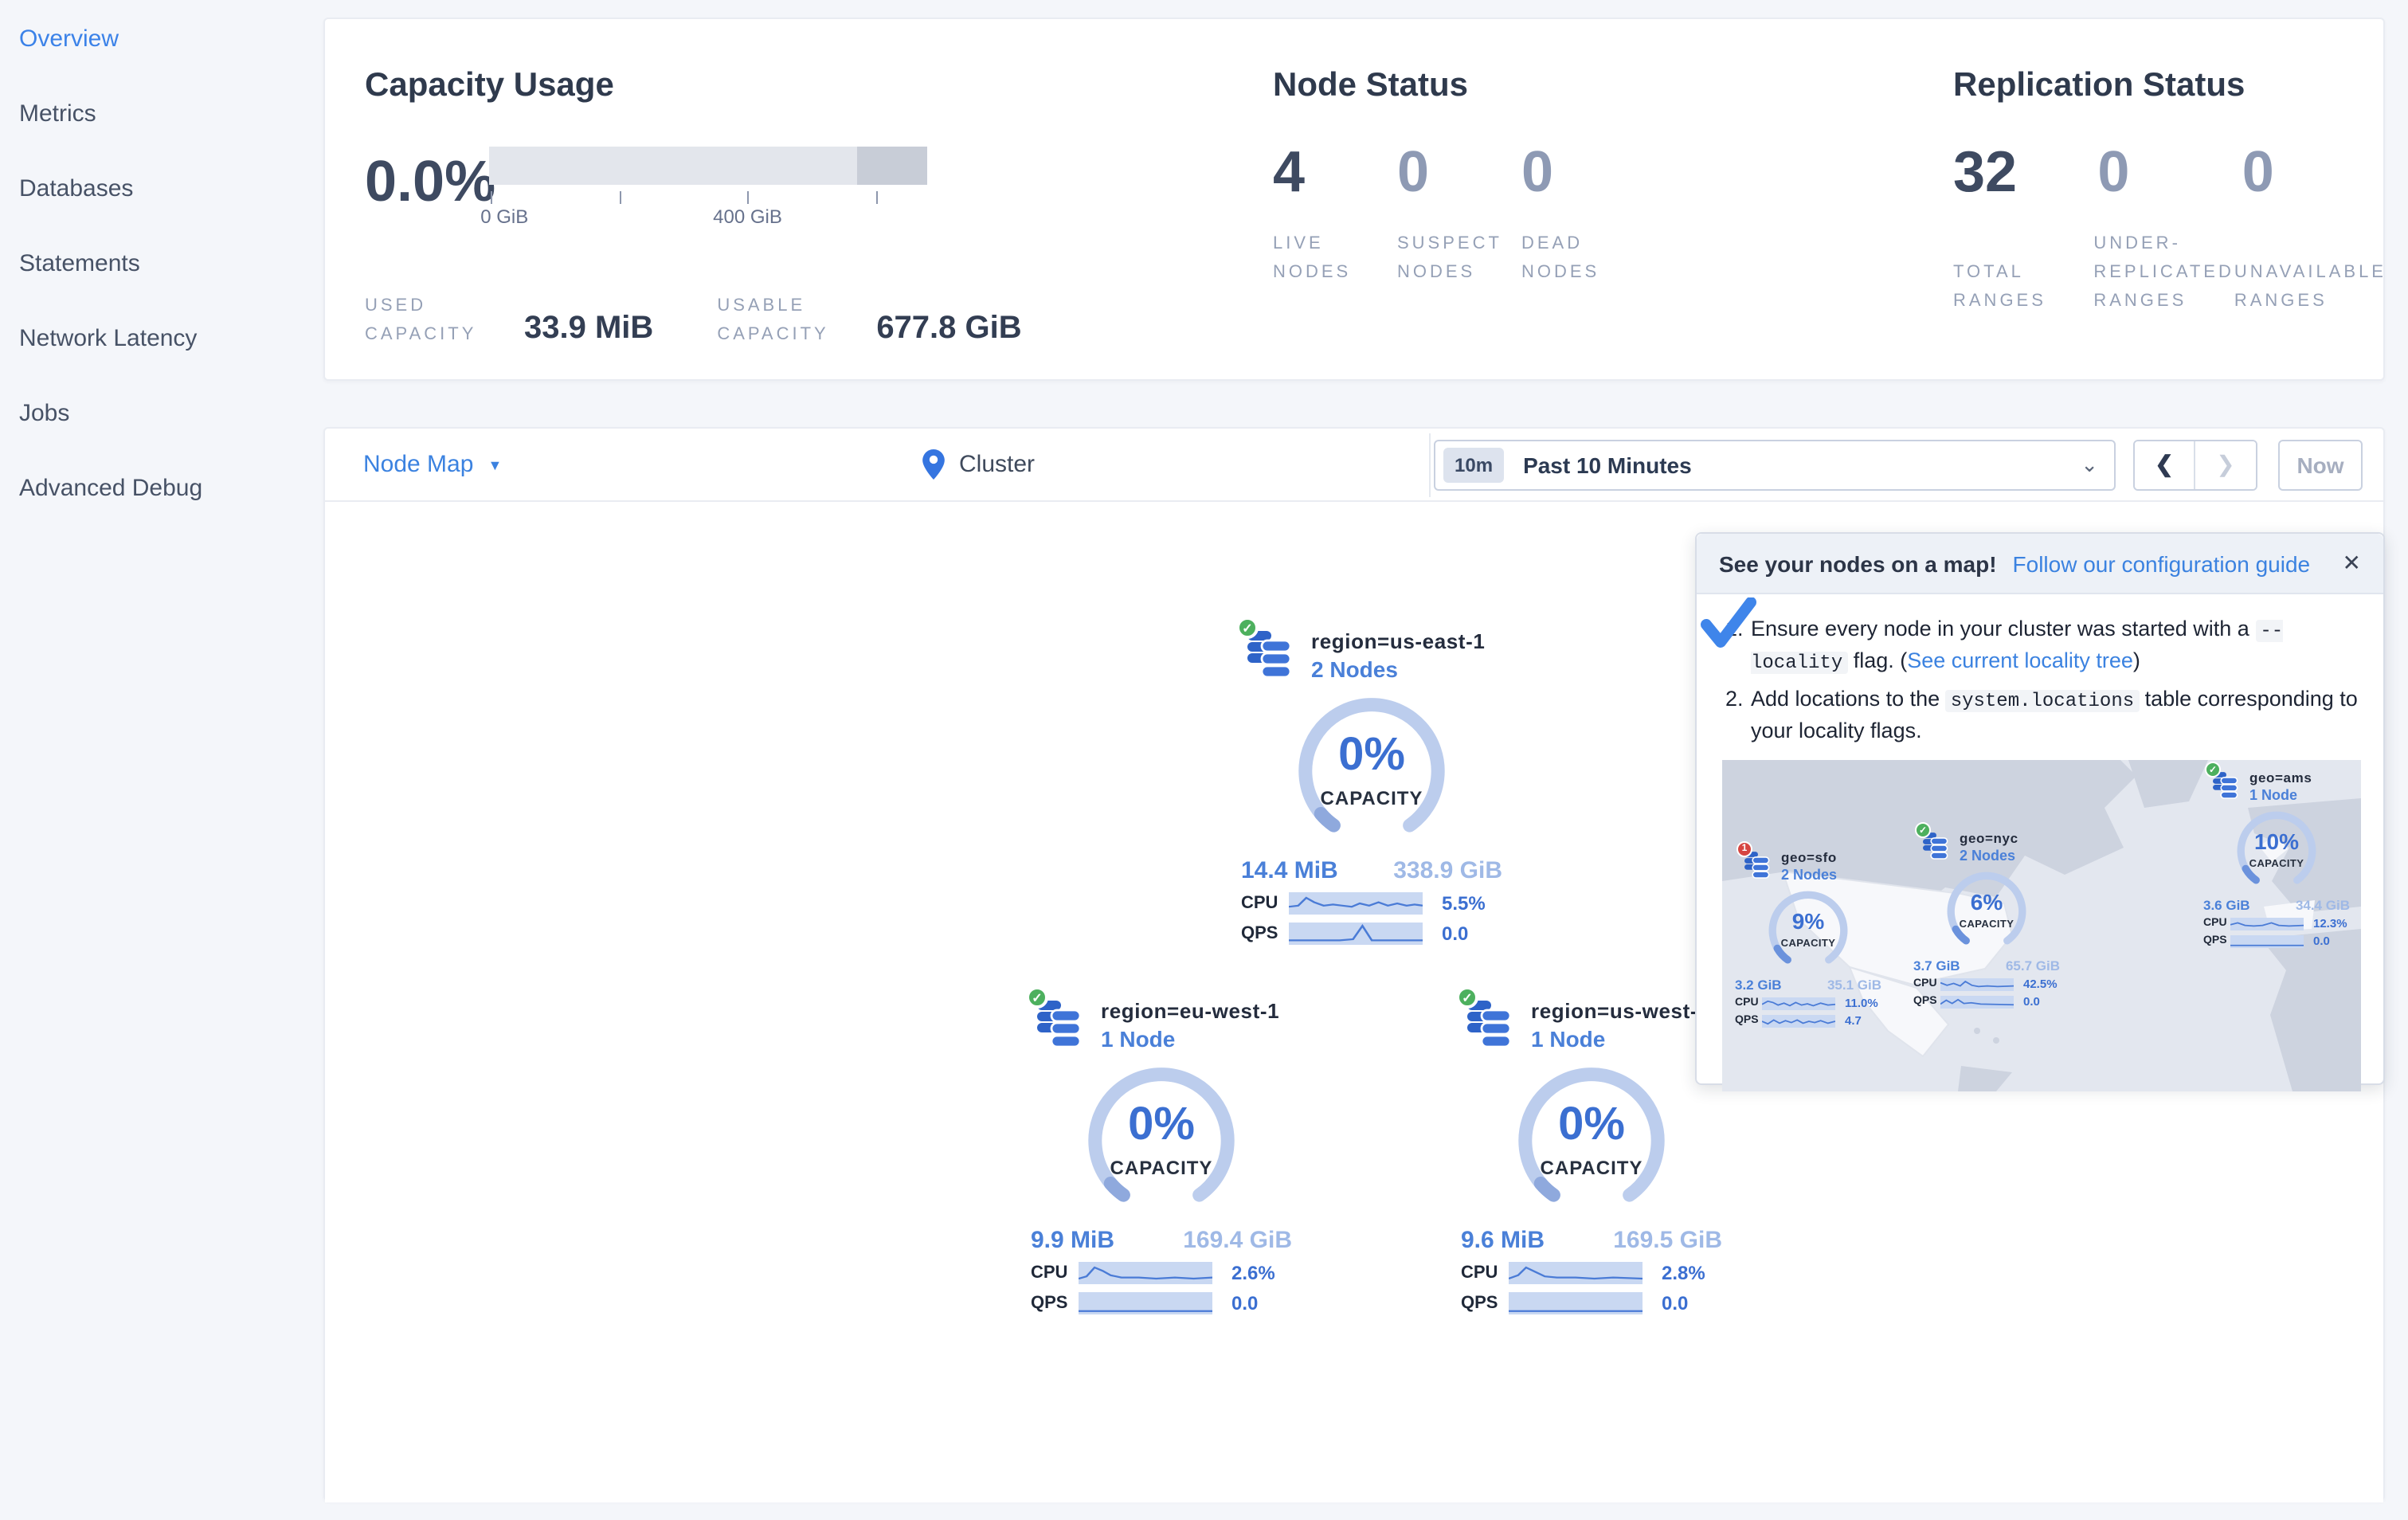  What do you see at coordinates (1414, 171) in the screenshot?
I see `suspect-nodes-count: 0` at bounding box center [1414, 171].